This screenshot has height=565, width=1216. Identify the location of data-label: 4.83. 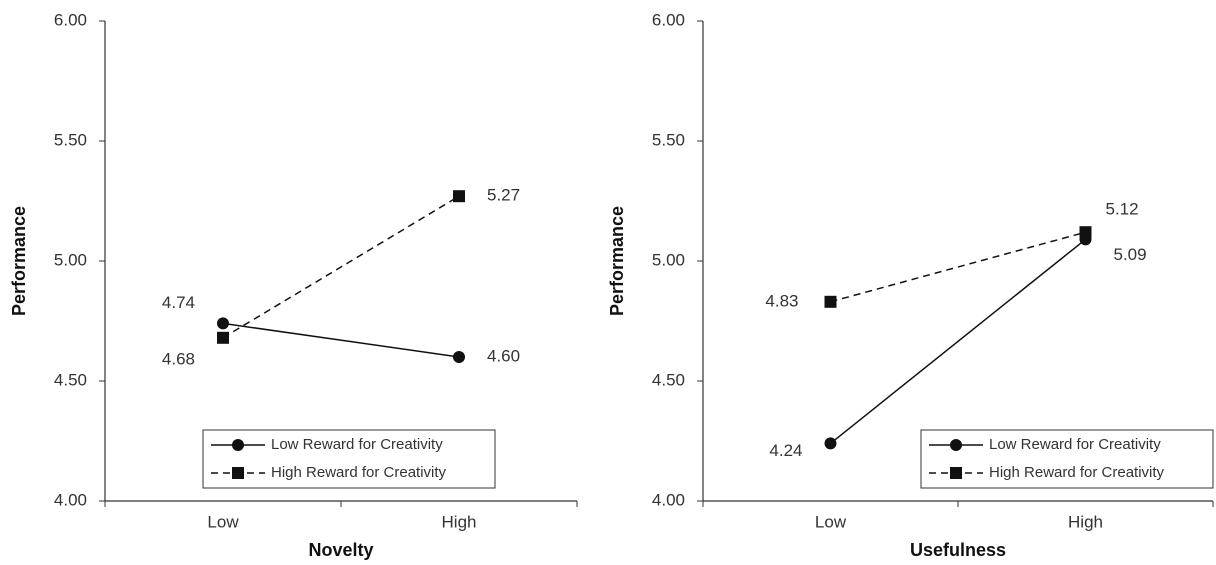
(781, 300).